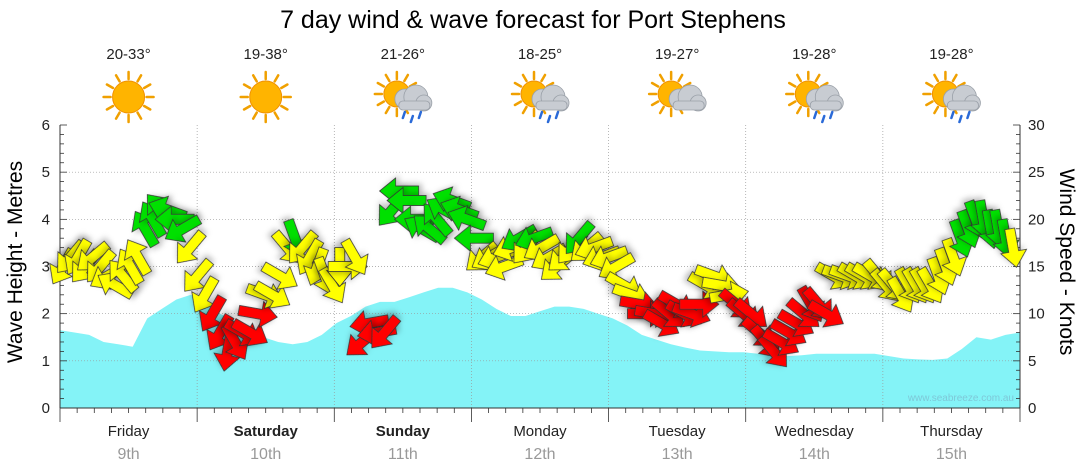 The image size is (1080, 475). I want to click on day-date: 12th, so click(539, 454).